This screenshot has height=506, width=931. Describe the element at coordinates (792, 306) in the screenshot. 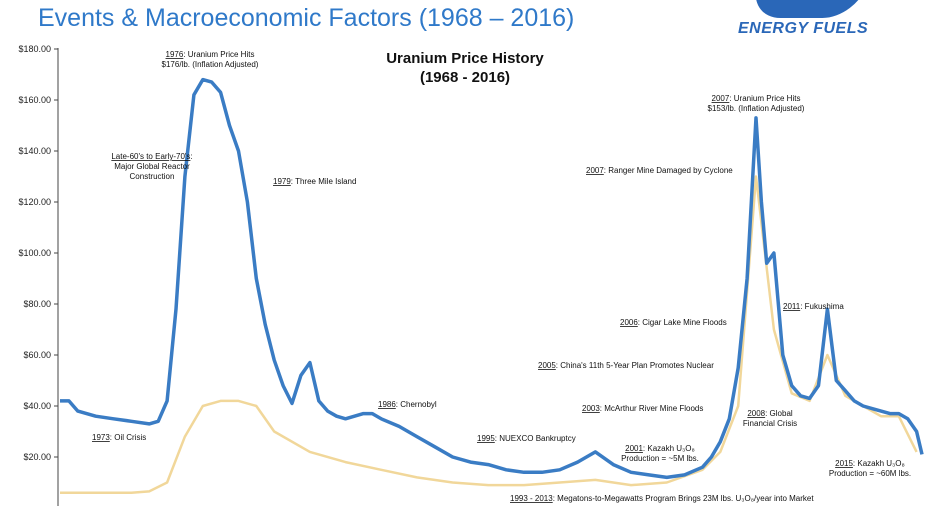

I see `annotation-year: 2011` at that location.